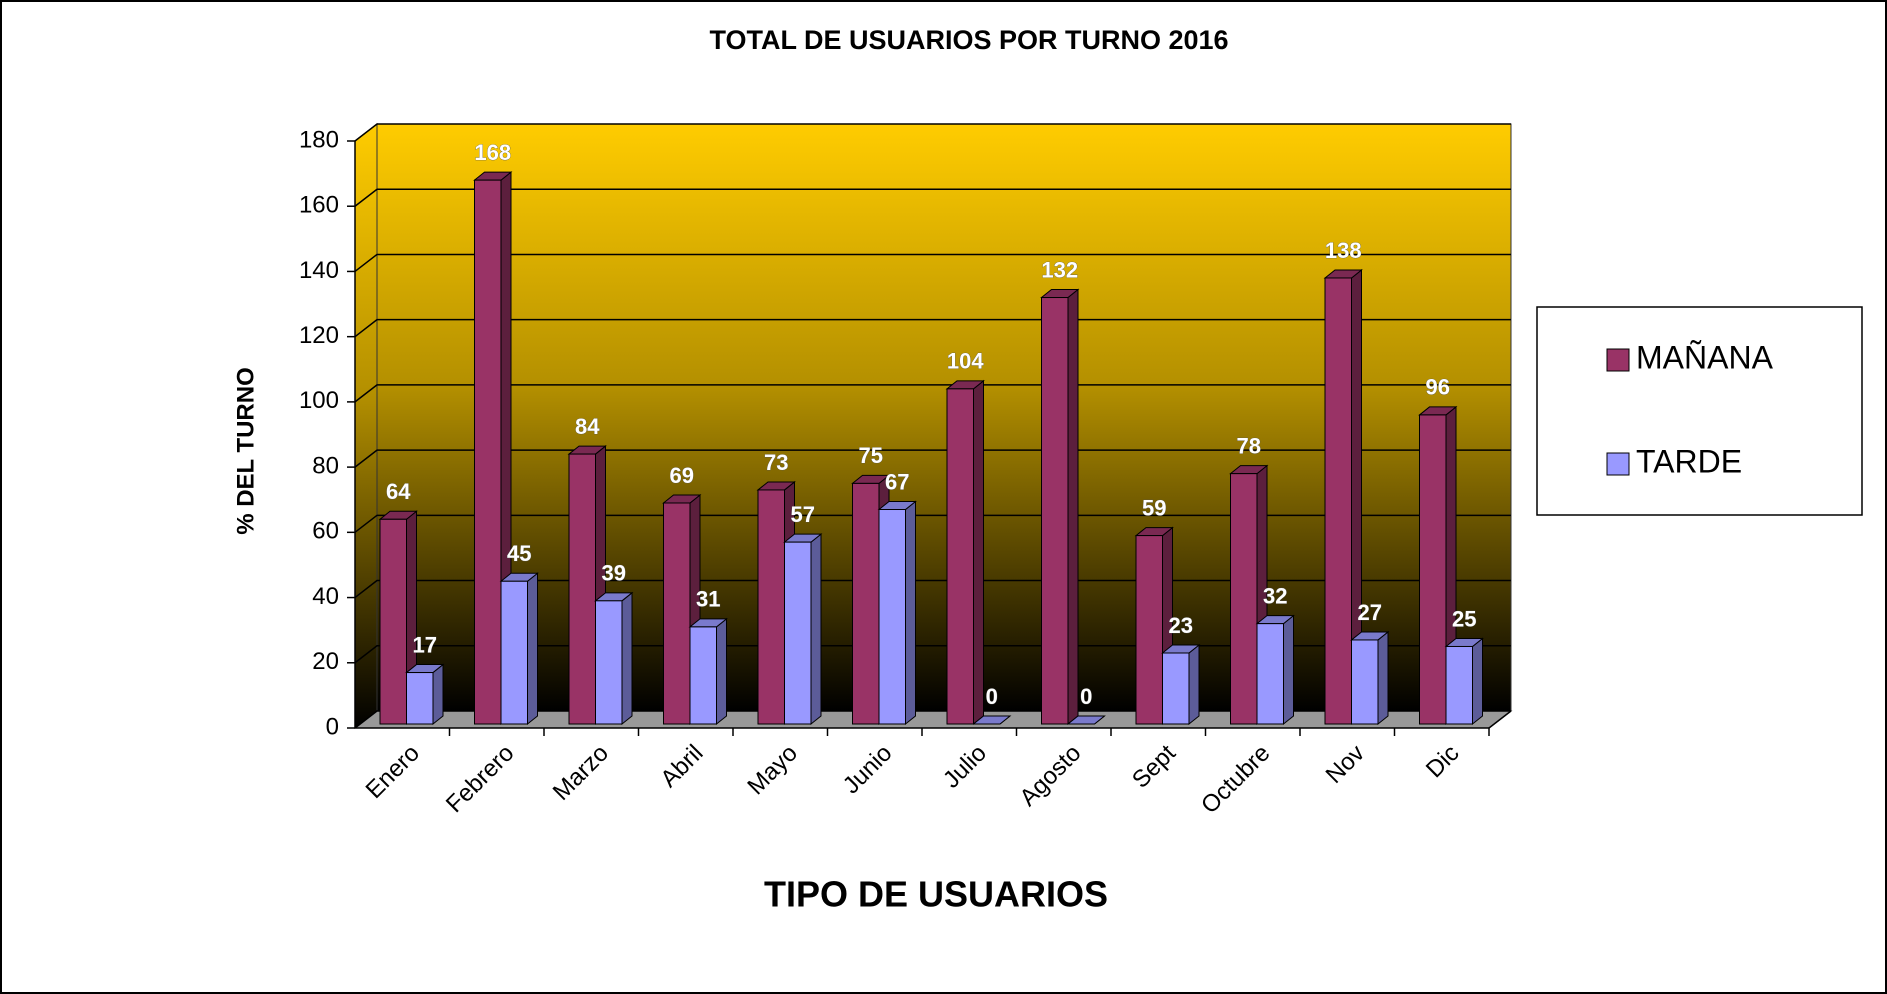  I want to click on y-tick-label: 120, so click(319, 335).